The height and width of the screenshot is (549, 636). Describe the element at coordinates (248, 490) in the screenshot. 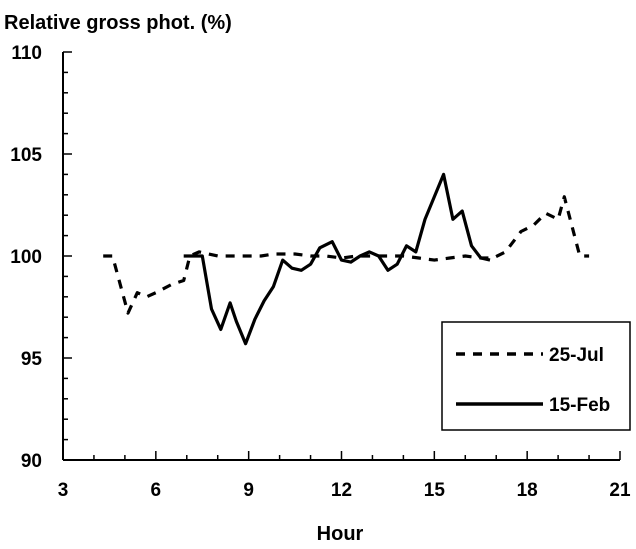

I see `x-tick-label: 9` at that location.